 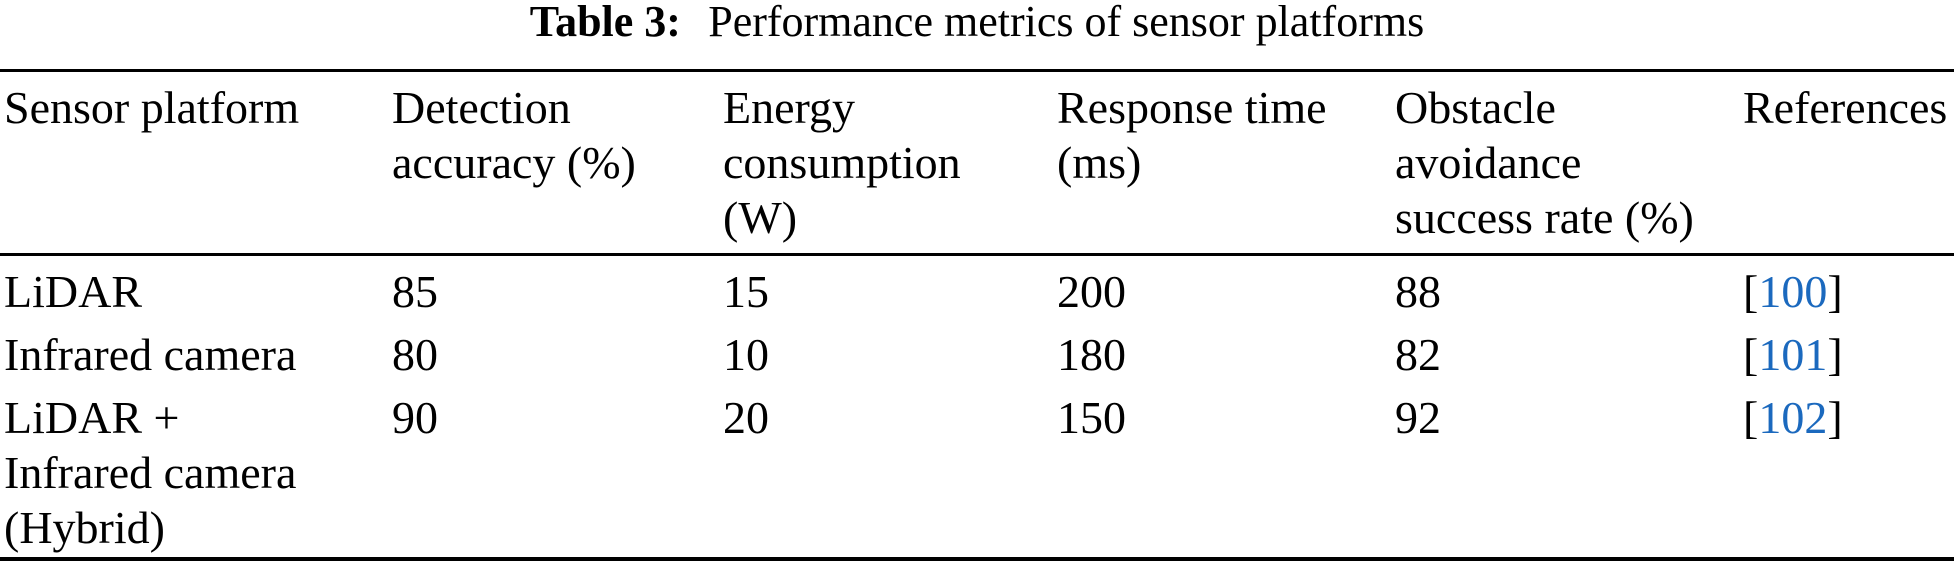 I want to click on column-header-obstacle-success-rate: Obstacle avoidance success rate (%), so click(x=1565, y=162).